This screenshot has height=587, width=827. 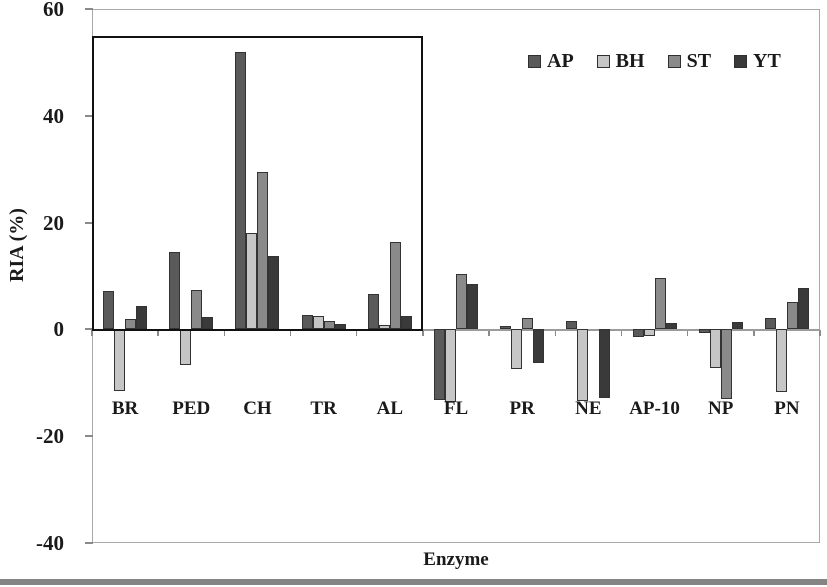 I want to click on bar-bh-ne, so click(x=583, y=365).